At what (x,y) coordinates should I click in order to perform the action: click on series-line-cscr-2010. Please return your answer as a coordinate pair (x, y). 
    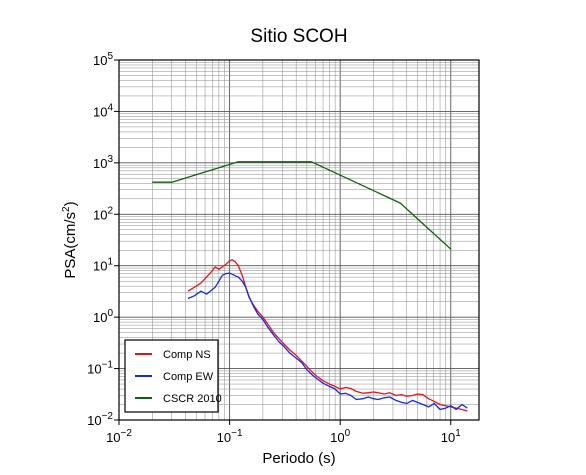
    Looking at the image, I should click on (302, 205).